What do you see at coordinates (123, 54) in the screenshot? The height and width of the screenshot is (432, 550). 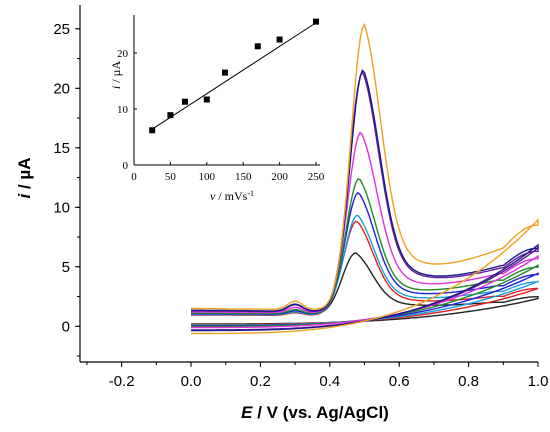 I see `inset-y-tick-label: 20` at bounding box center [123, 54].